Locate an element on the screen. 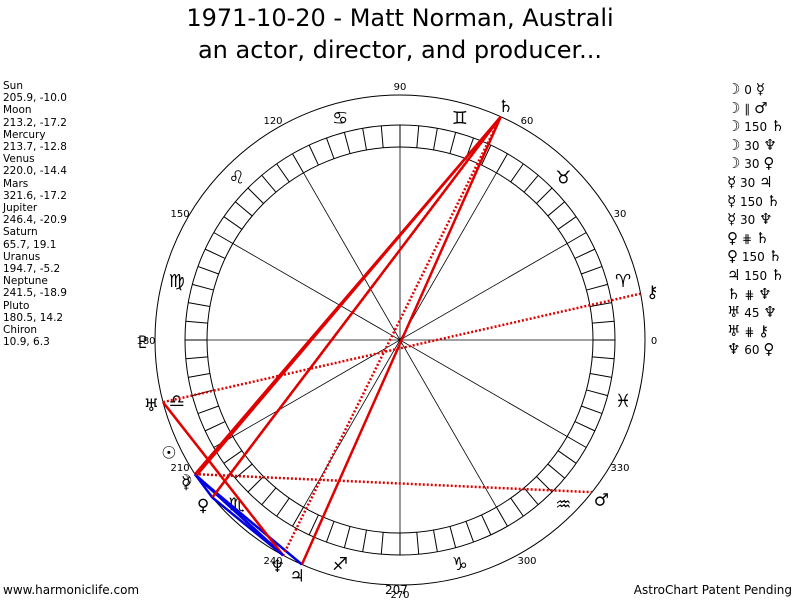 The height and width of the screenshot is (600, 800). aspect-planet-a-icon: ♄ is located at coordinates (734, 293).